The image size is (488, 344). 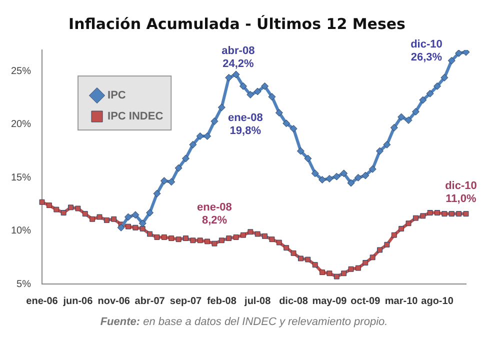 I want to click on annotation: dic-10 11,0%, so click(x=461, y=193).